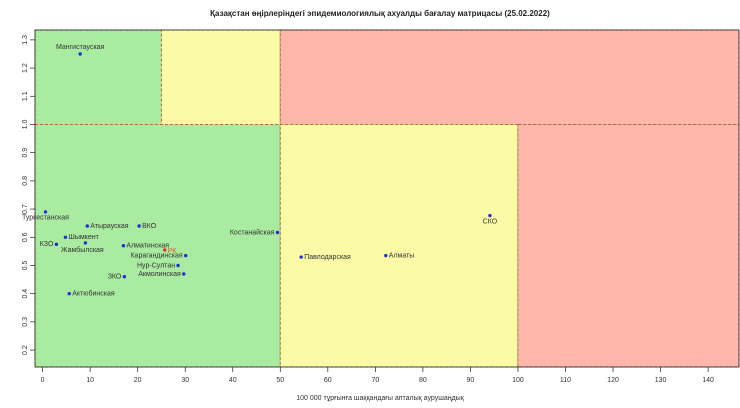 This screenshot has width=740, height=408. What do you see at coordinates (173, 251) in the screenshot?
I see `point-label: РК` at bounding box center [173, 251].